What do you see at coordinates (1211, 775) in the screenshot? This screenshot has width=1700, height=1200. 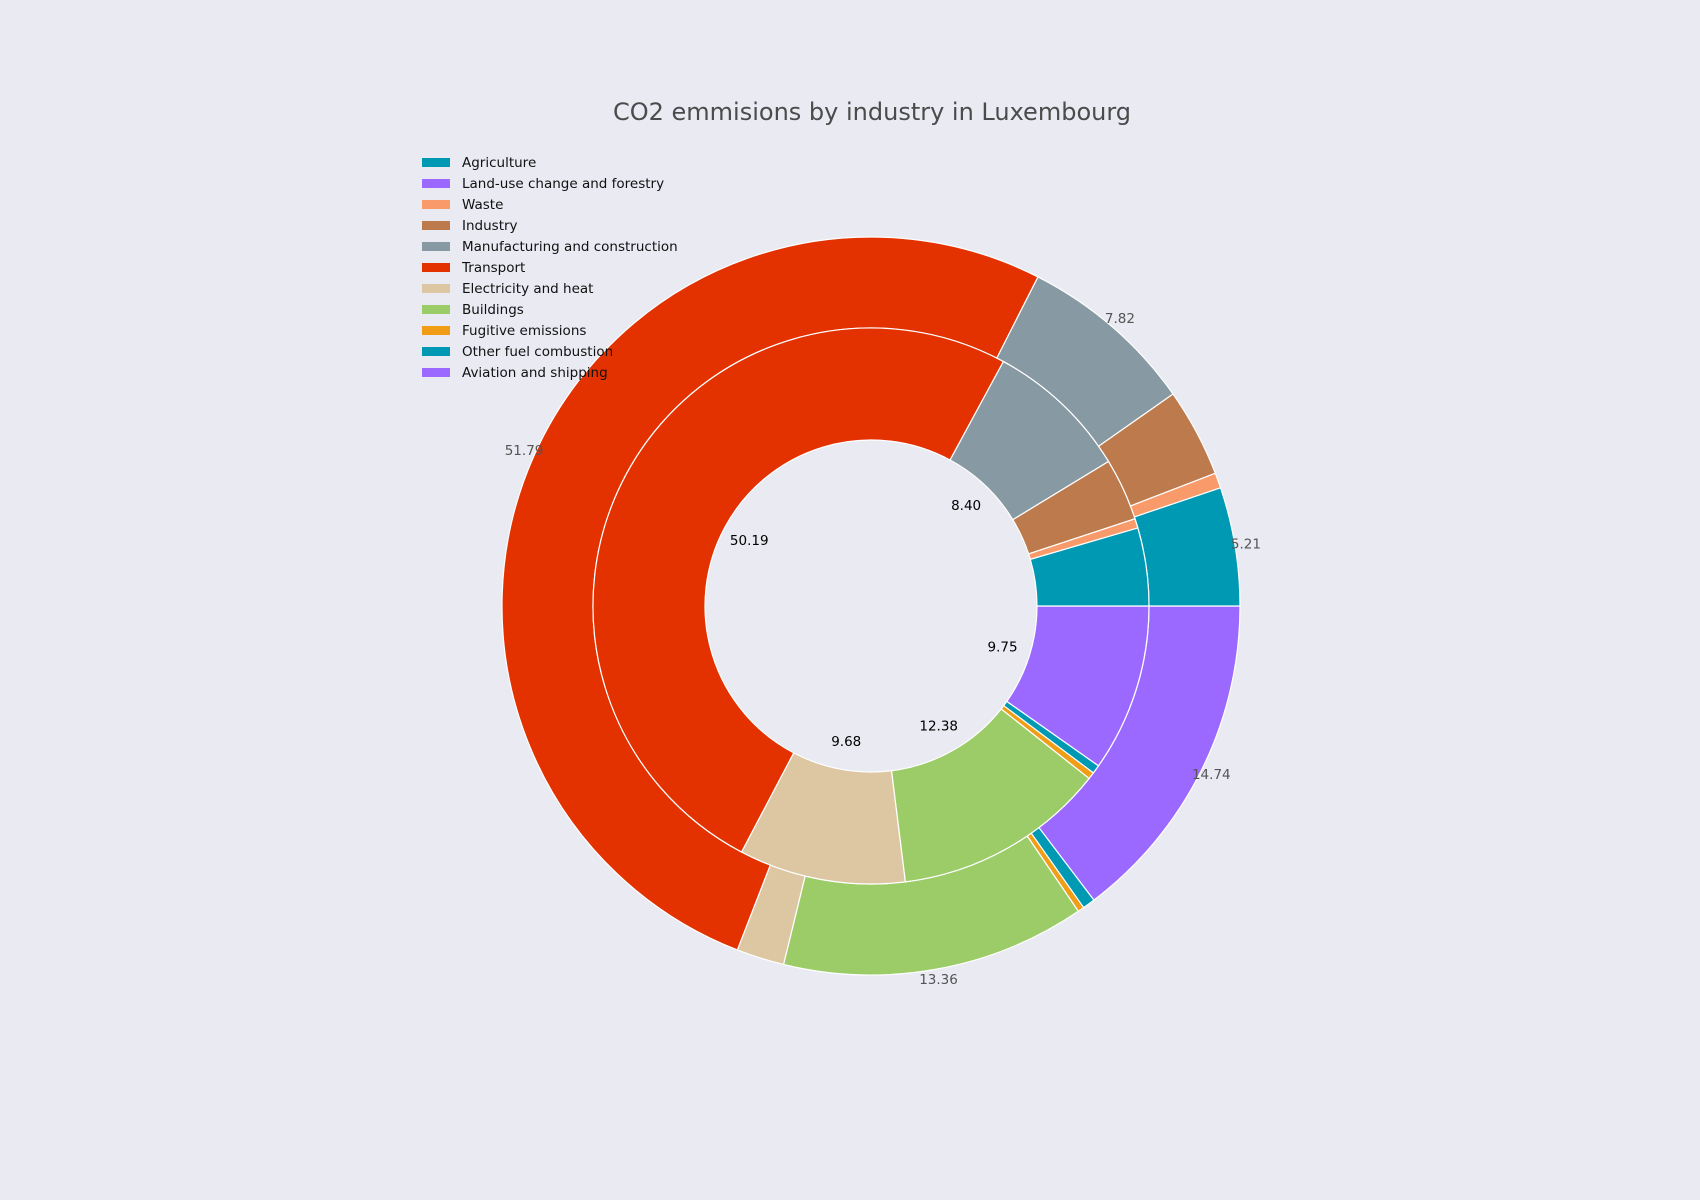 I see `outer-value-label-aviation-and-shipping: 14.74` at bounding box center [1211, 775].